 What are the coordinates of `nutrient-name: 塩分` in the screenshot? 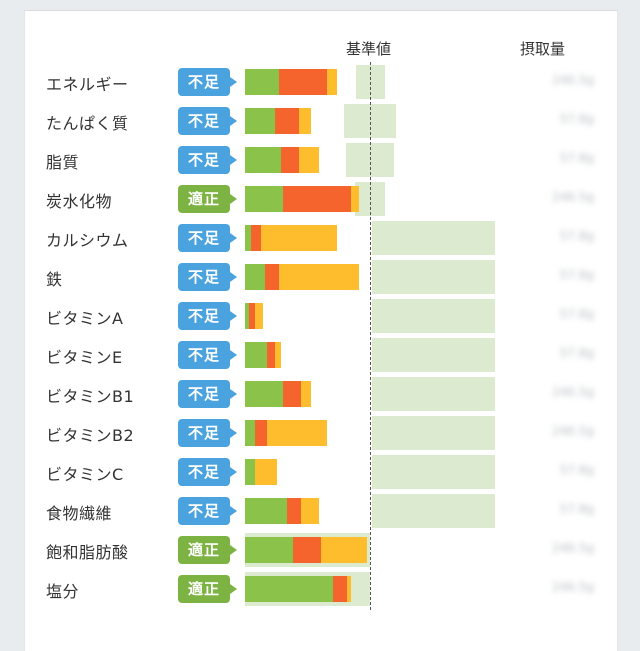 It's located at (63, 591).